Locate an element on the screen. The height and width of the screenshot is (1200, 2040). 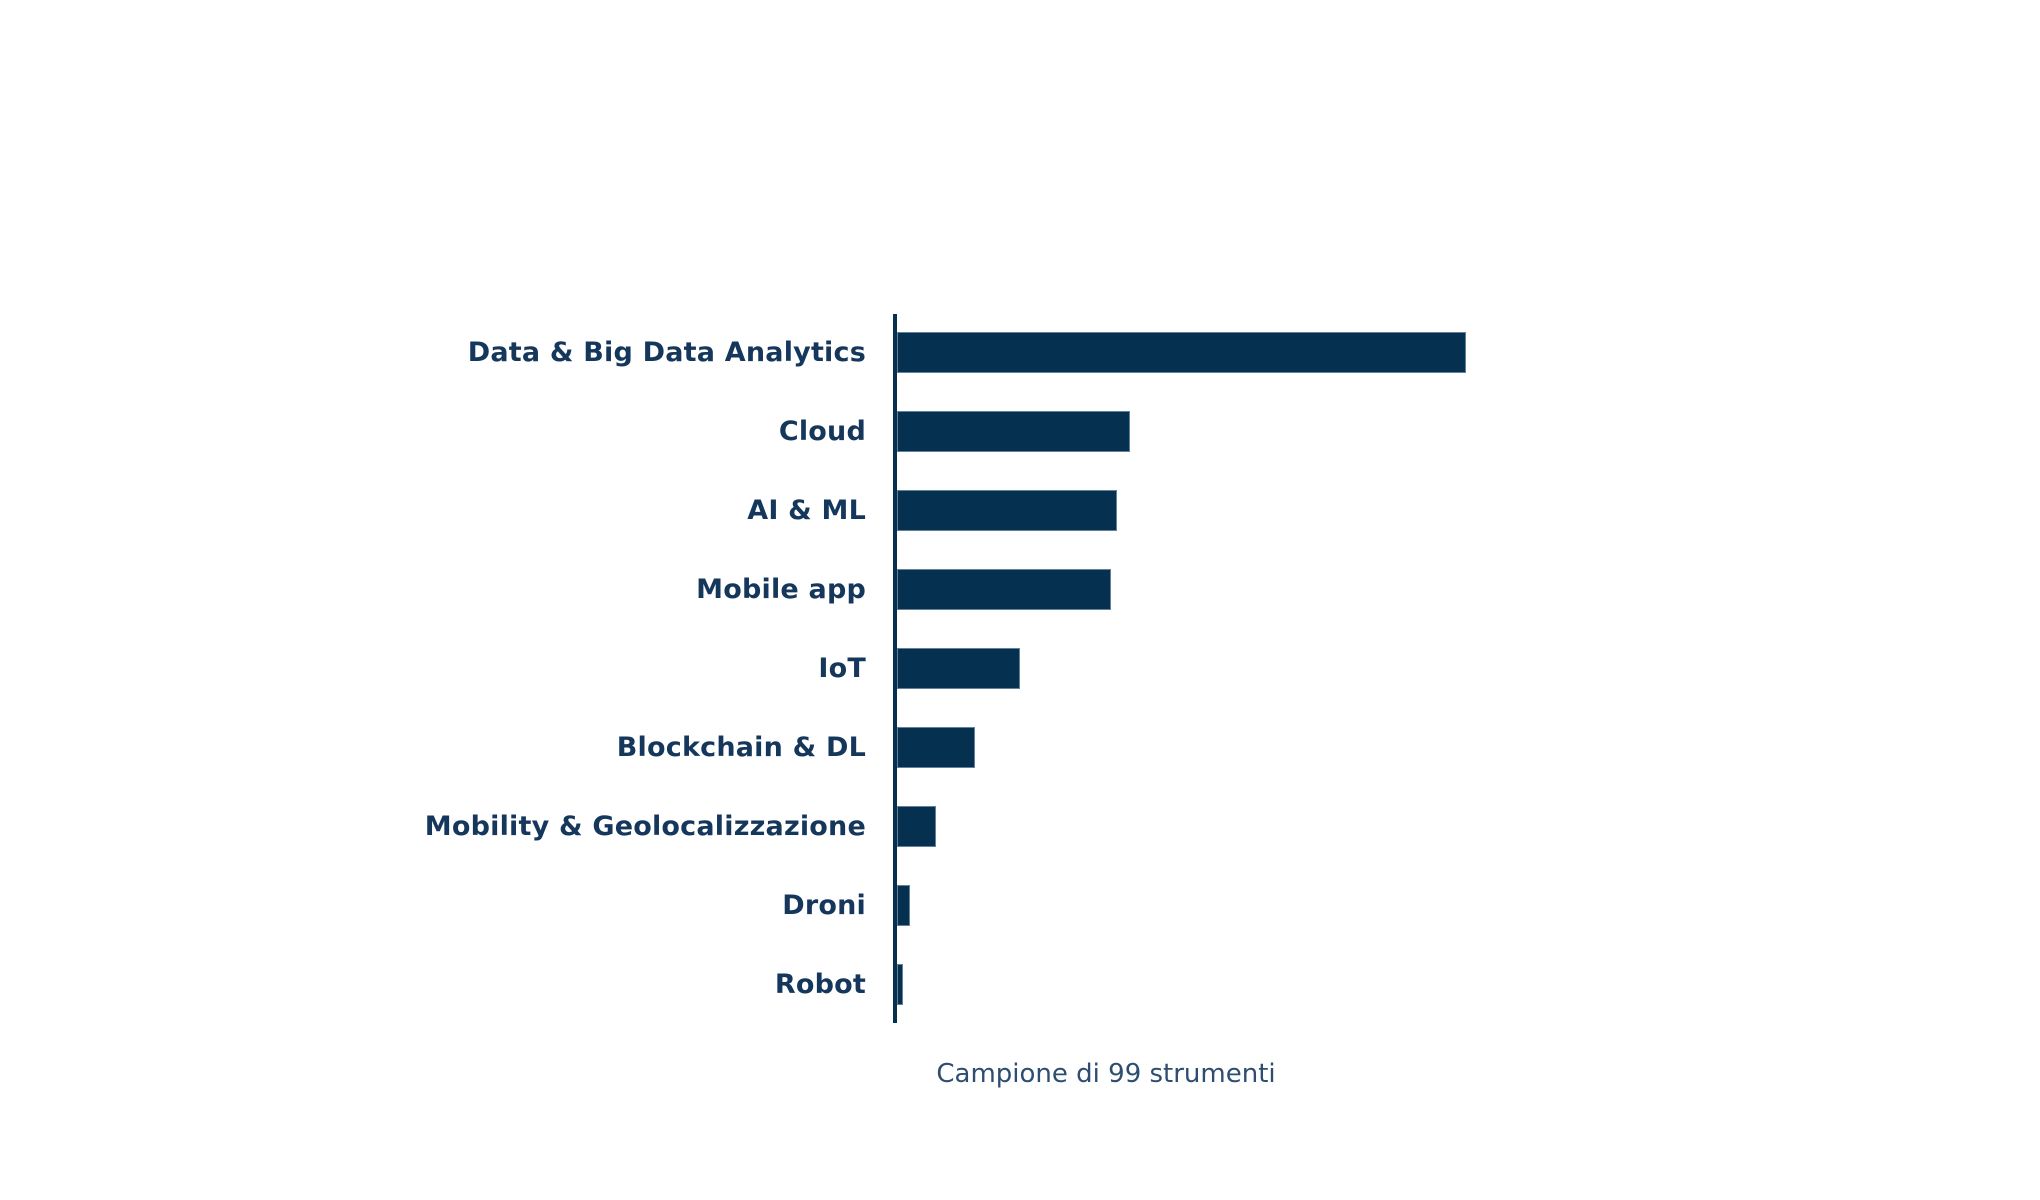
category-label: Robot is located at coordinates (820, 984).